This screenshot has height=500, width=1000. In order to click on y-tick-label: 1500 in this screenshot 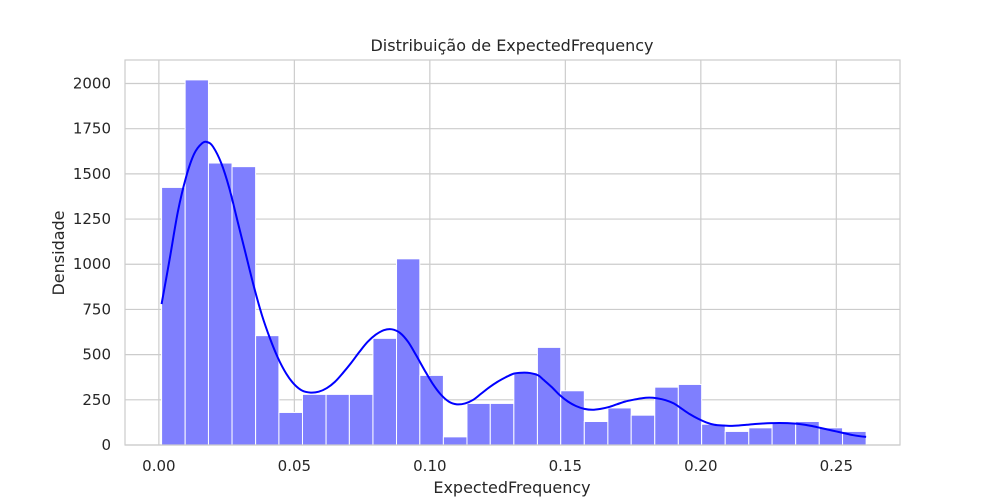, I will do `click(92, 174)`.